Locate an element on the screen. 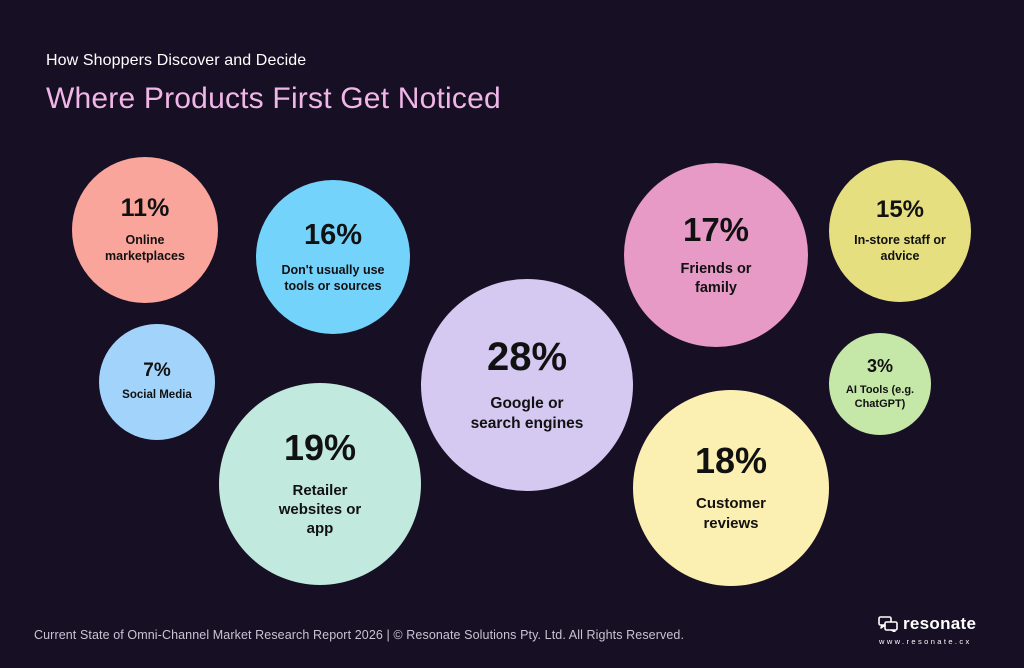 Image resolution: width=1024 pixels, height=668 pixels. bubble-label-line: advice is located at coordinates (900, 256).